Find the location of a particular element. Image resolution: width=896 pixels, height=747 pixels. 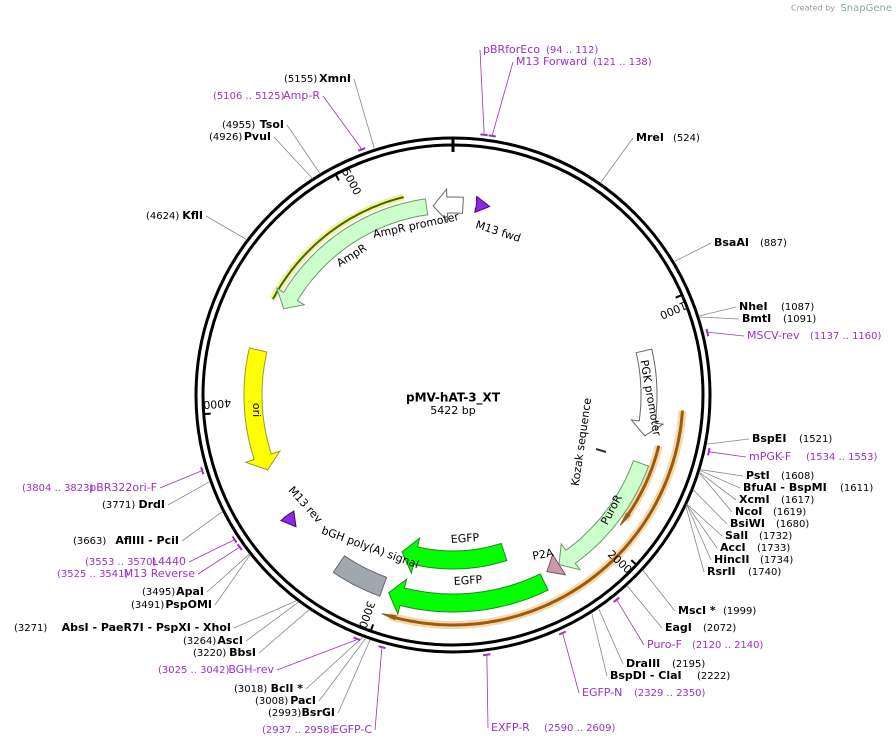

enzyme-name: MscI * is located at coordinates (697, 610).